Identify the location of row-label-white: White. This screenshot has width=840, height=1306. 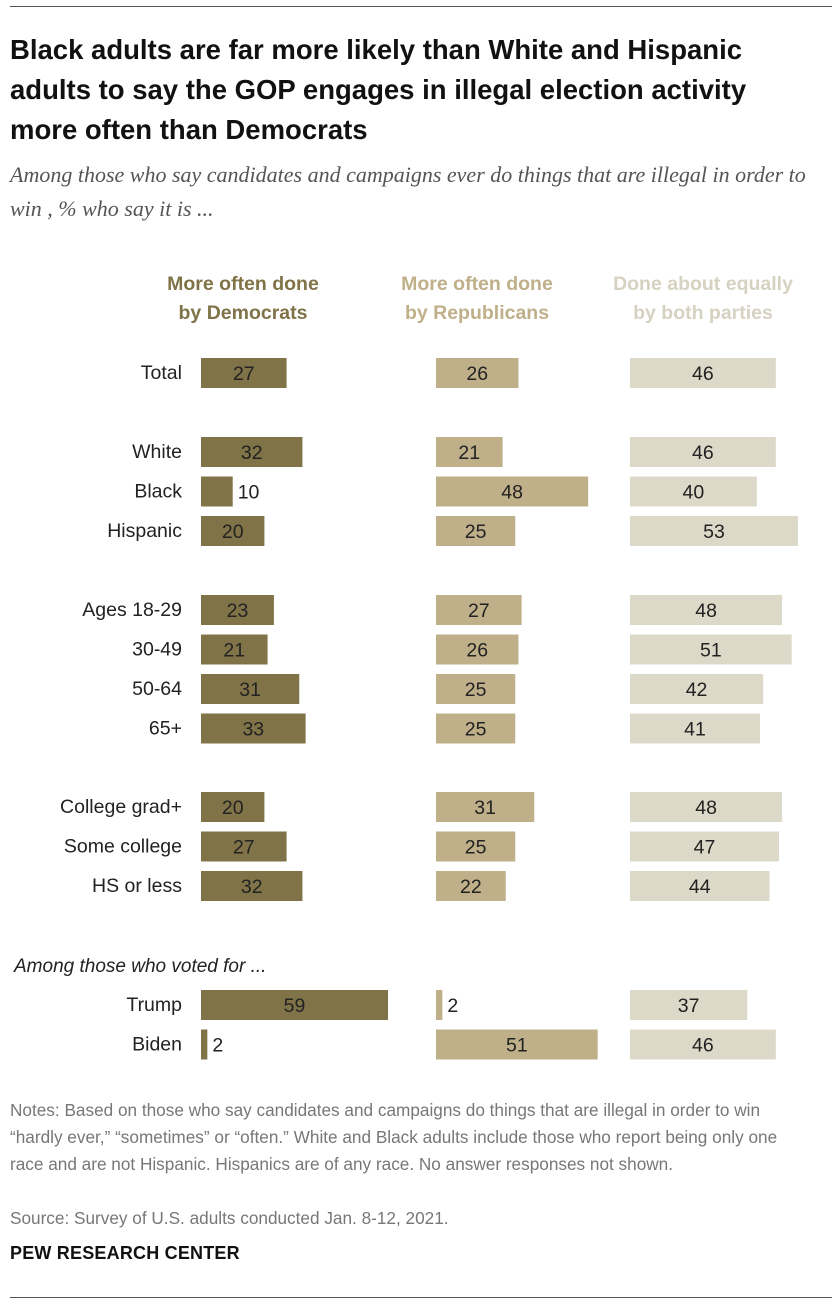
(157, 452).